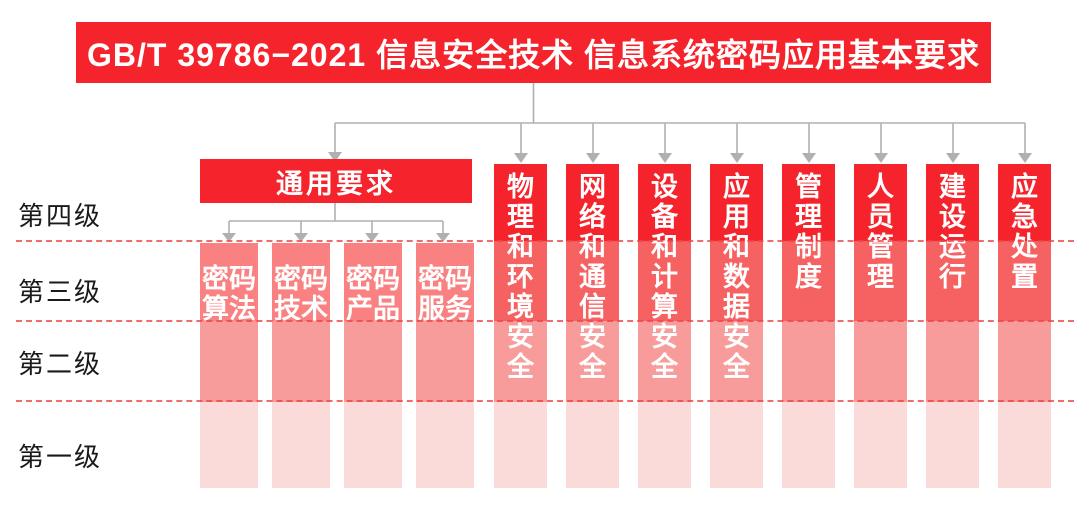 This screenshot has height=507, width=1080. I want to click on construction-operation-column: 建设运行, so click(952, 326).